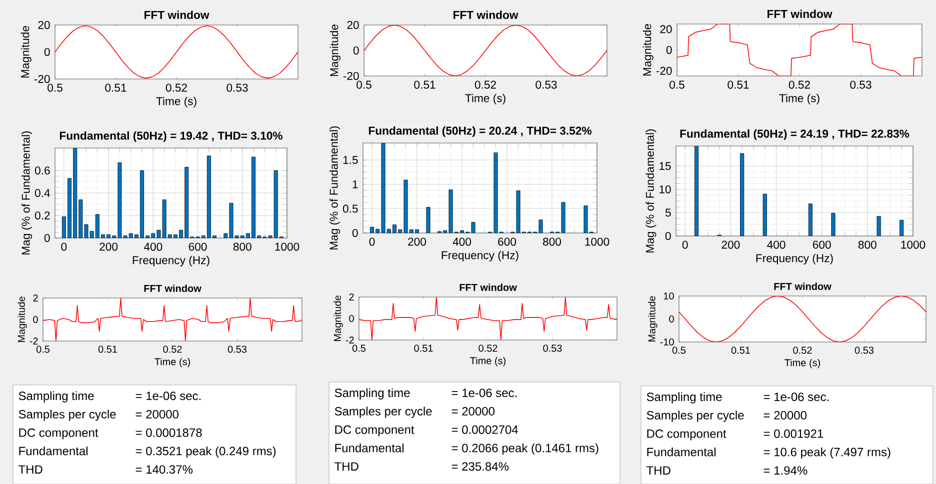 This screenshot has width=936, height=484. What do you see at coordinates (525, 449) in the screenshot?
I see `text: = 0.2066 peak (0.1461 rms)` at bounding box center [525, 449].